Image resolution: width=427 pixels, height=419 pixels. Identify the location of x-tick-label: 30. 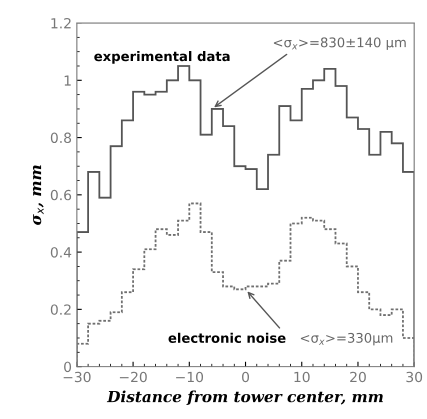
(414, 377).